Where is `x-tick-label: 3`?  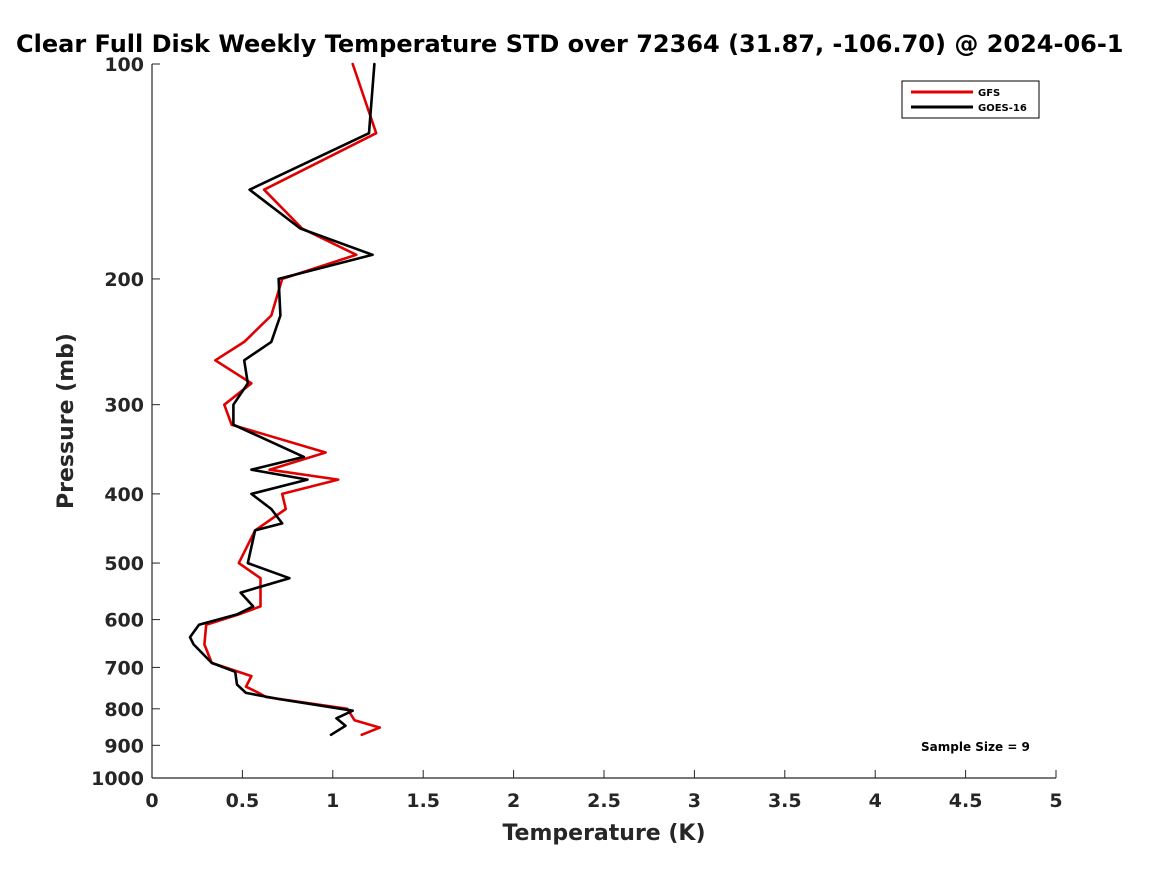
x-tick-label: 3 is located at coordinates (694, 801).